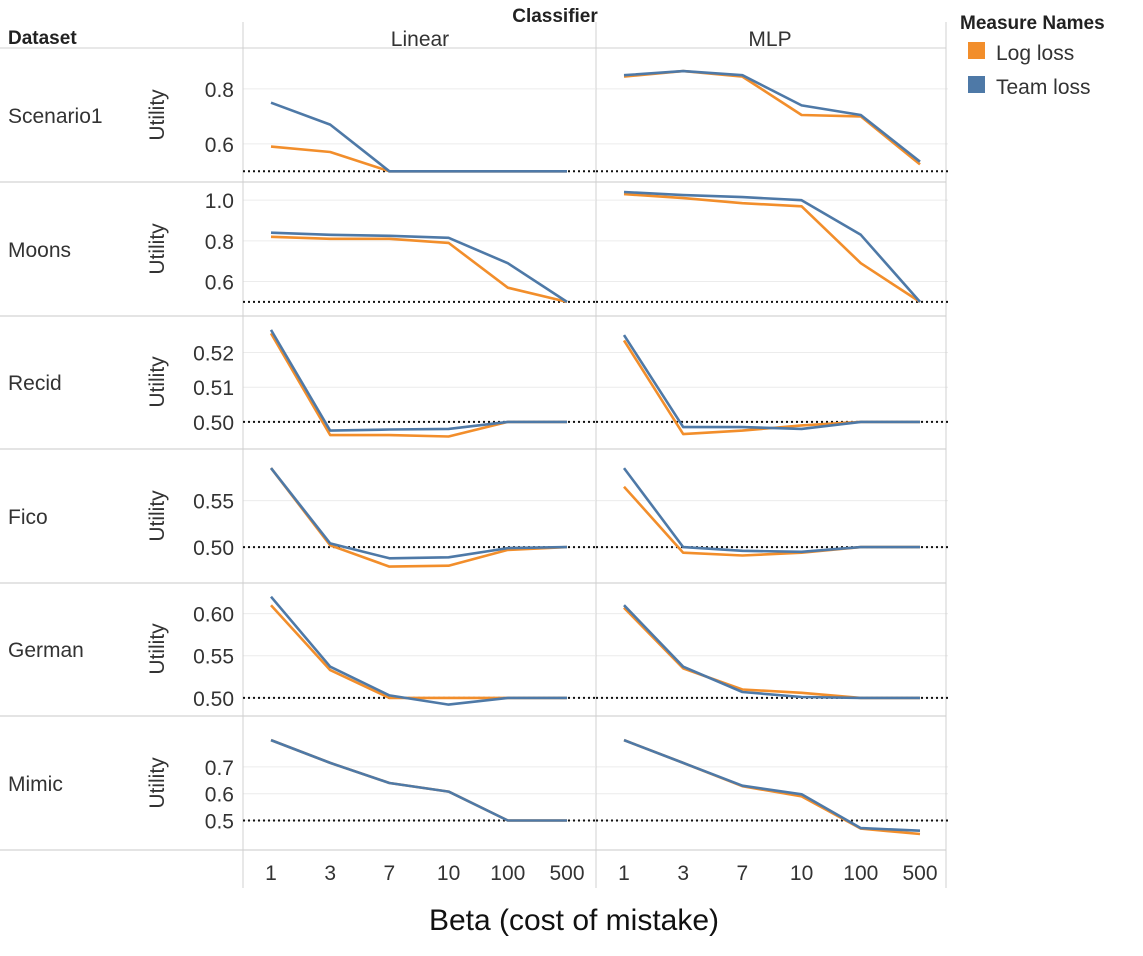  I want to click on y-tick-label: 0.60, so click(213, 615).